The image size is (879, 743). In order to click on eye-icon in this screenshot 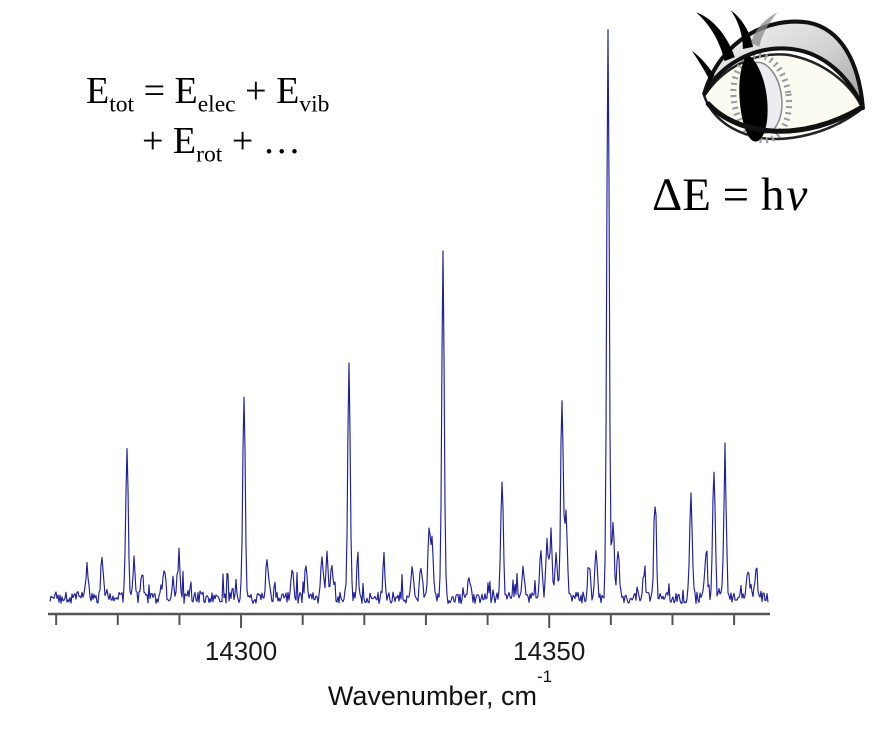, I will do `click(779, 80)`.